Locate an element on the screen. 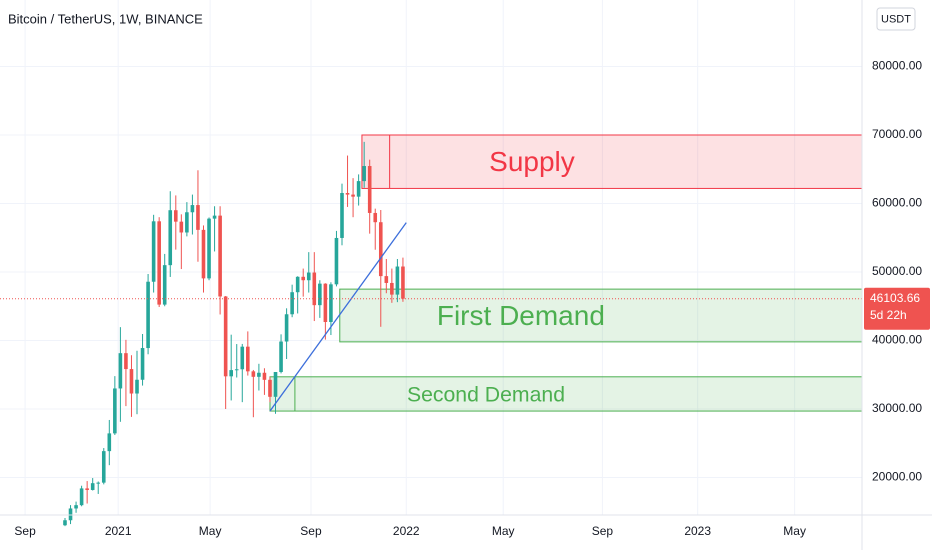 The width and height of the screenshot is (932, 555). currency-label: USDT is located at coordinates (896, 19).